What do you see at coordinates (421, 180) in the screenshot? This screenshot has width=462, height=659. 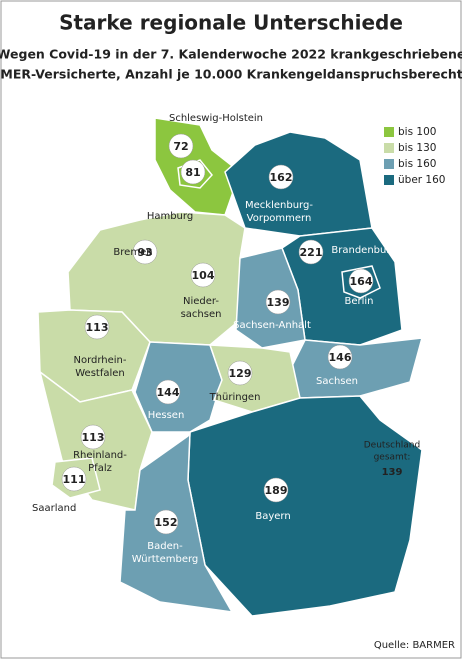 I see `legend-label: über 160` at bounding box center [421, 180].